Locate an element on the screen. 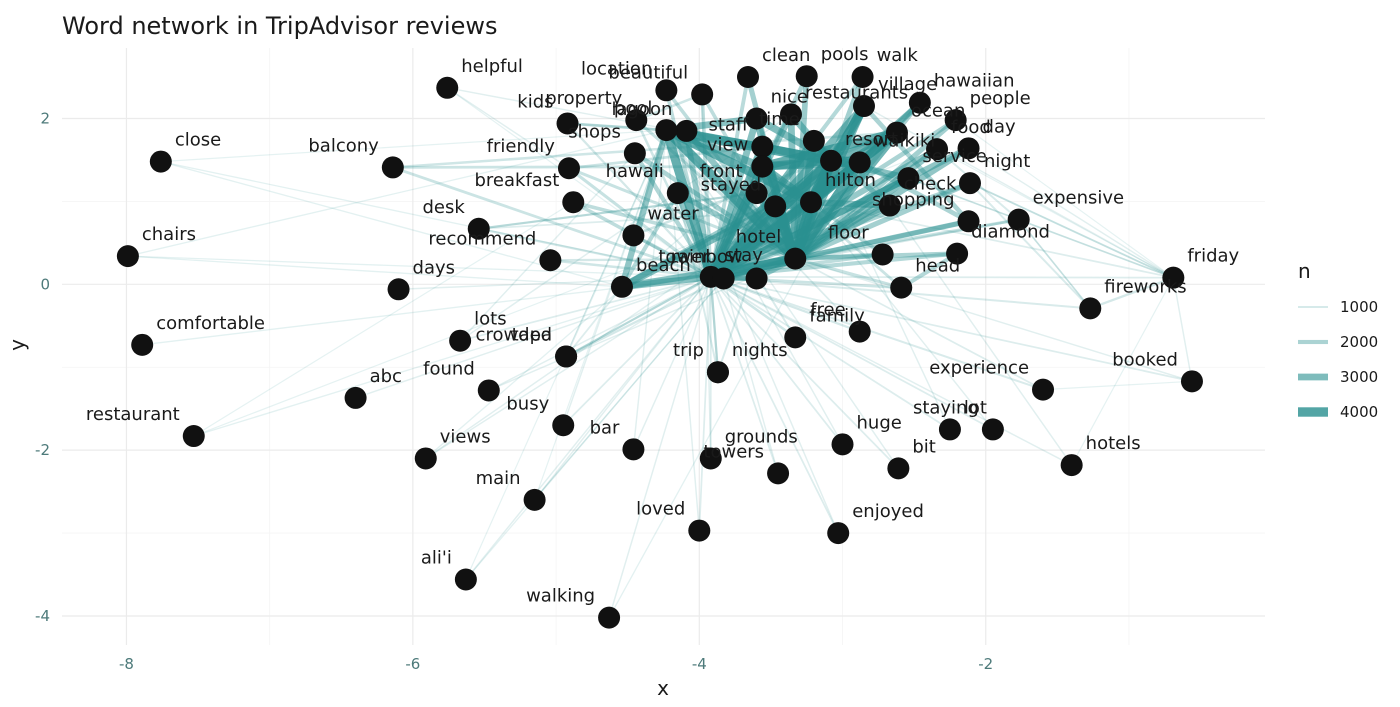 The width and height of the screenshot is (1400, 707). edge-main-tower is located at coordinates (629, 389).